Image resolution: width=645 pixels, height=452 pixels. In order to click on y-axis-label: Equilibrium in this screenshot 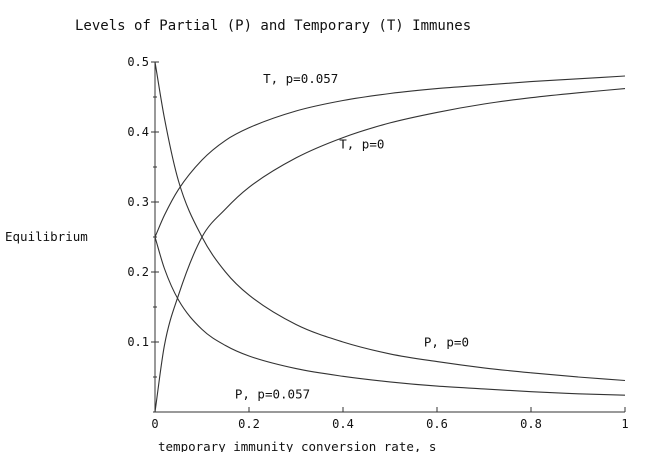, I will do `click(46, 236)`.